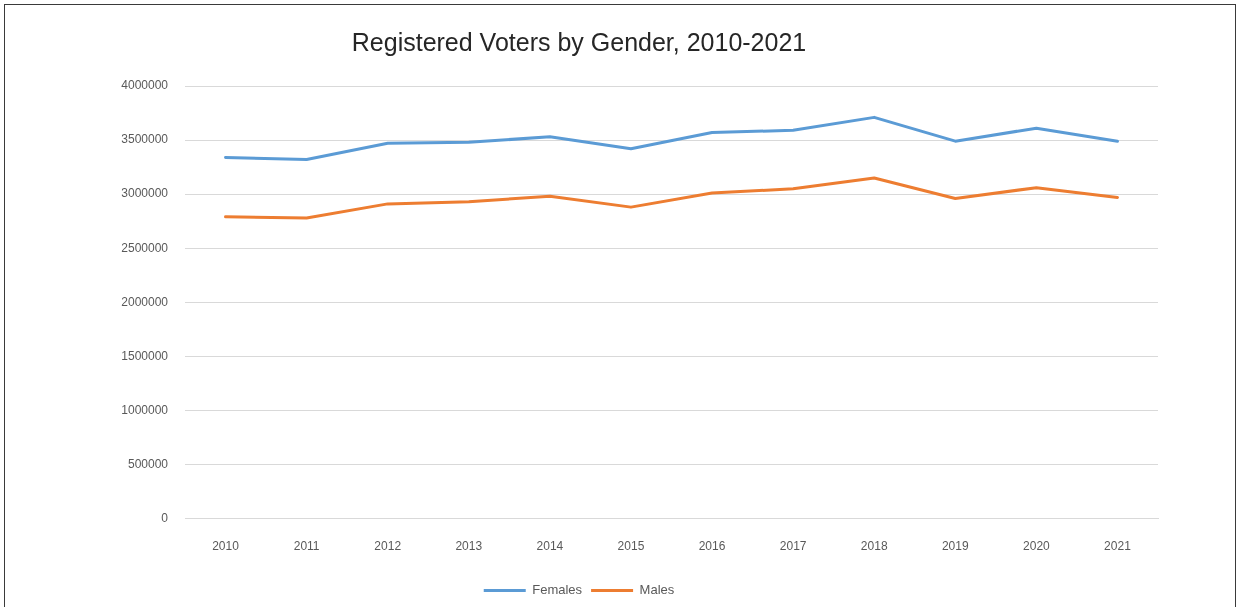 The image size is (1243, 607). I want to click on y-tick-label: 2500000, so click(145, 247).